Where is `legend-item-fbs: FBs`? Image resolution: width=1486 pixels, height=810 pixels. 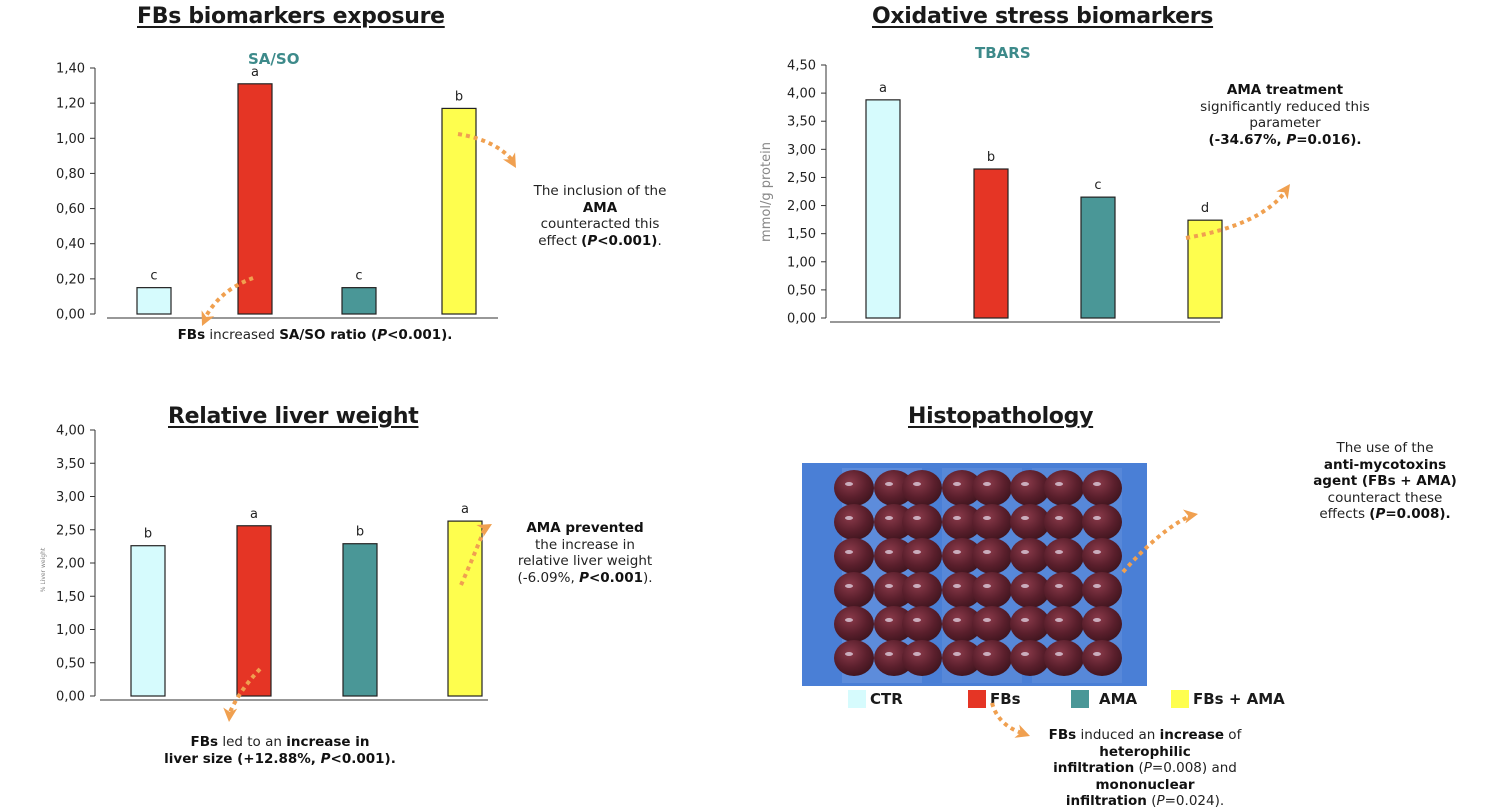
legend-item-fbs: FBs is located at coordinates (1019, 699).